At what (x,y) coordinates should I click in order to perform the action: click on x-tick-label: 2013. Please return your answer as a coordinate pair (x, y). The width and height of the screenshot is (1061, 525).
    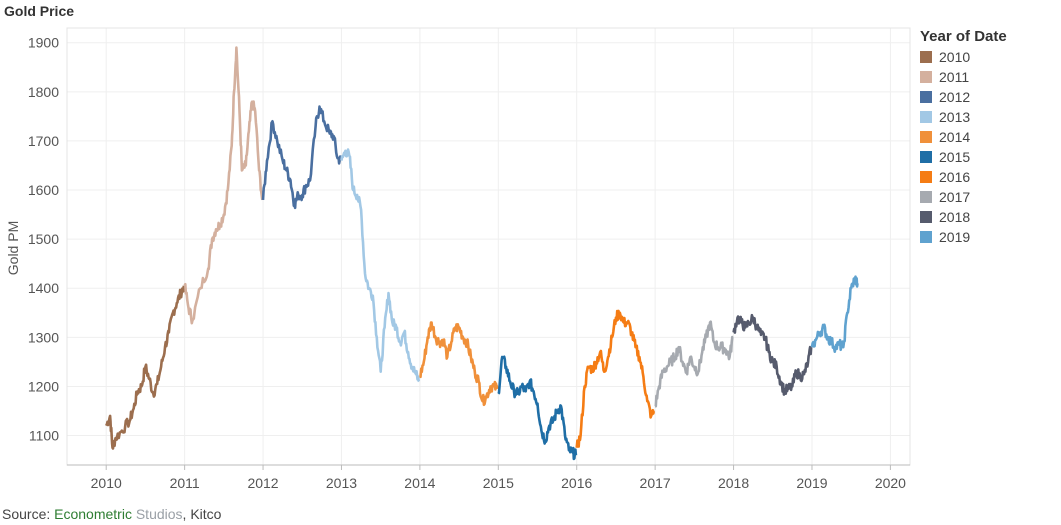
    Looking at the image, I should click on (341, 483).